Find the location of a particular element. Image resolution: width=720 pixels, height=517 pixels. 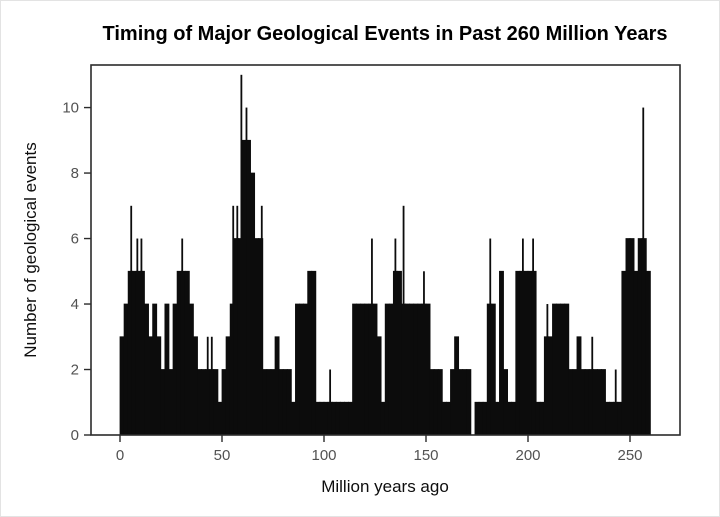

y-tick-label: 8 is located at coordinates (75, 173).